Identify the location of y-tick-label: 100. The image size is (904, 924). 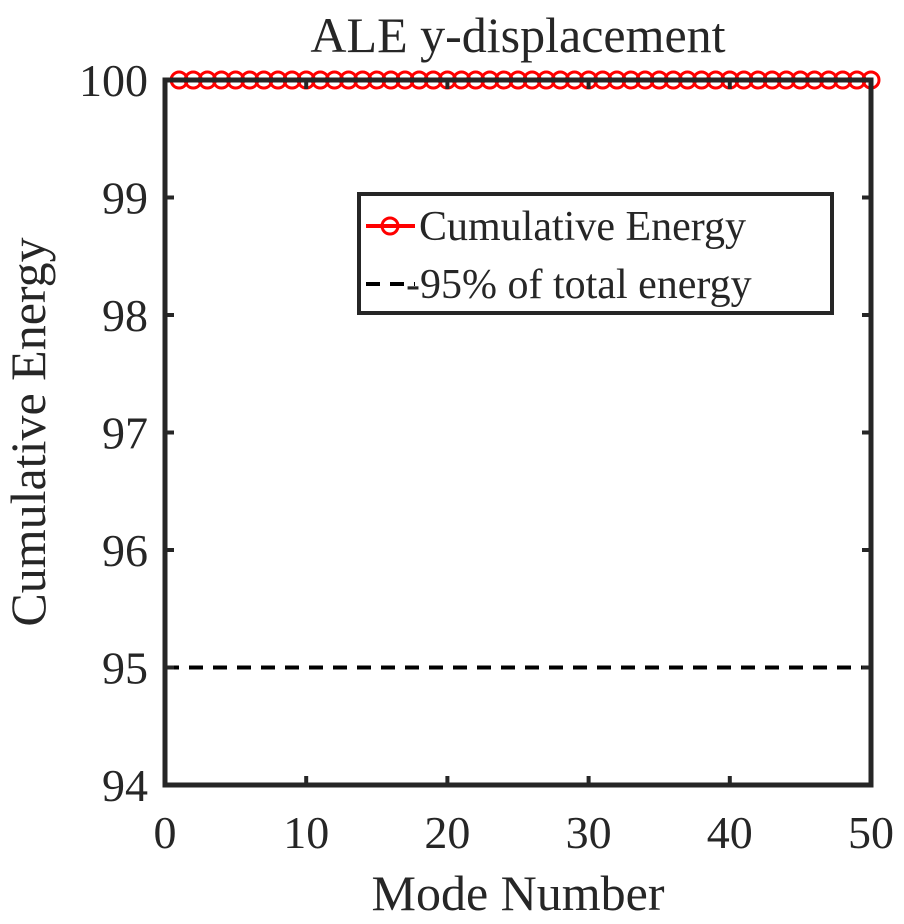
(113, 80).